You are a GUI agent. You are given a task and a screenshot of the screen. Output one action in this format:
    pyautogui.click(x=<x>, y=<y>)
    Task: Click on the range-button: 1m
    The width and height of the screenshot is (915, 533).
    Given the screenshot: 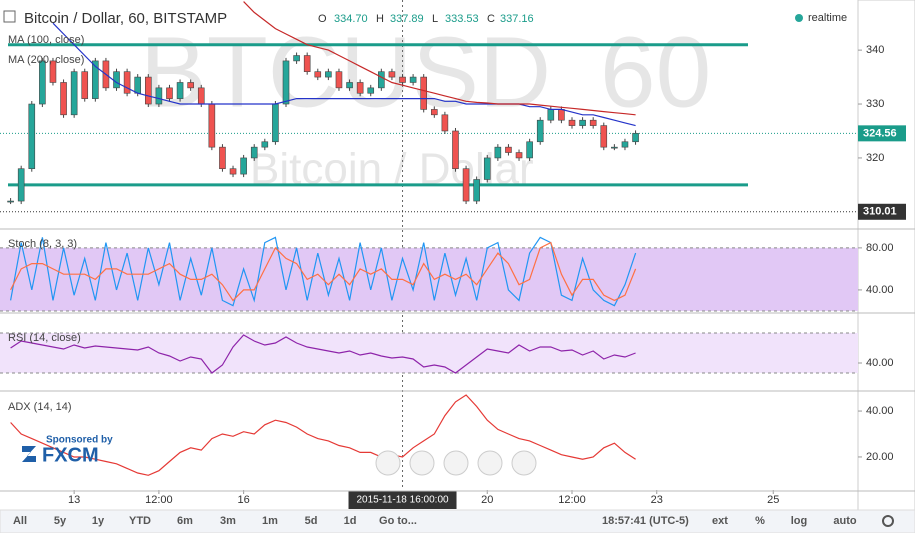 What is the action you would take?
    pyautogui.click(x=270, y=521)
    